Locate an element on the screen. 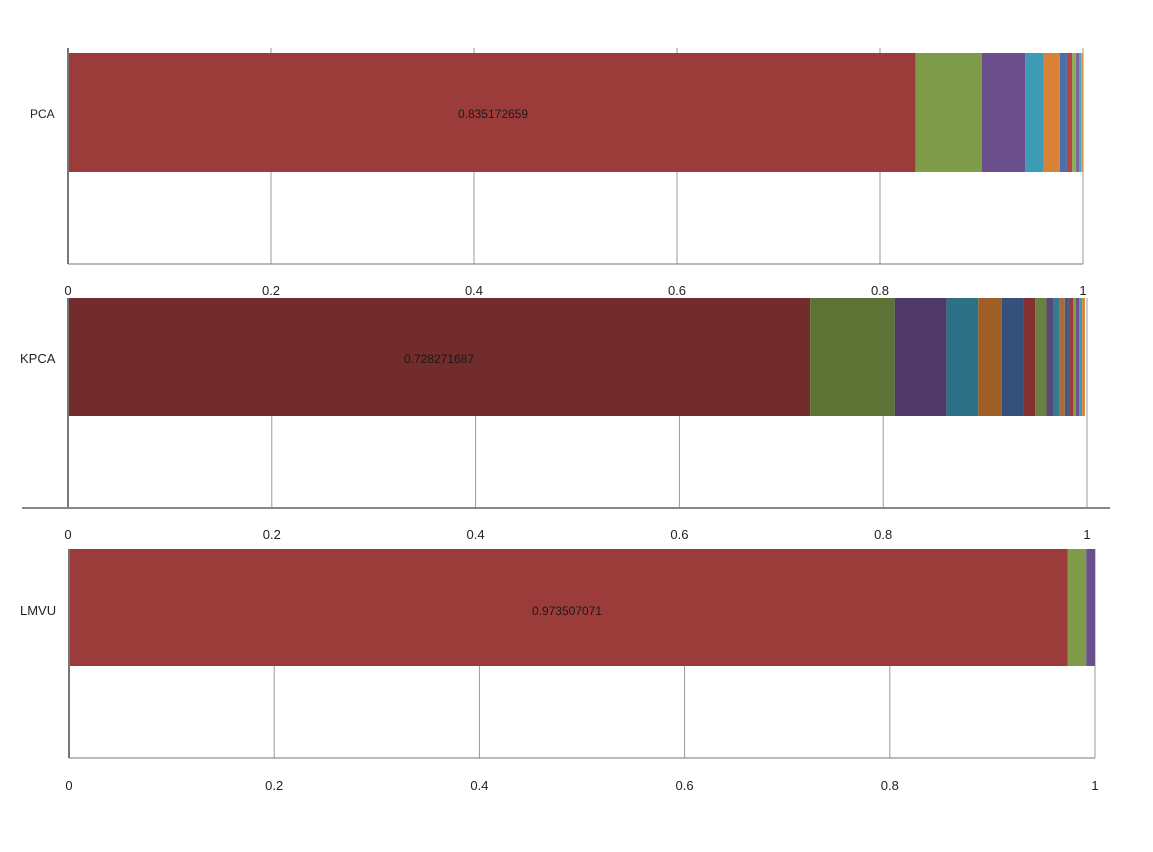 The width and height of the screenshot is (1153, 852). lmvu-x-tick-label-5: 1 is located at coordinates (1094, 785).